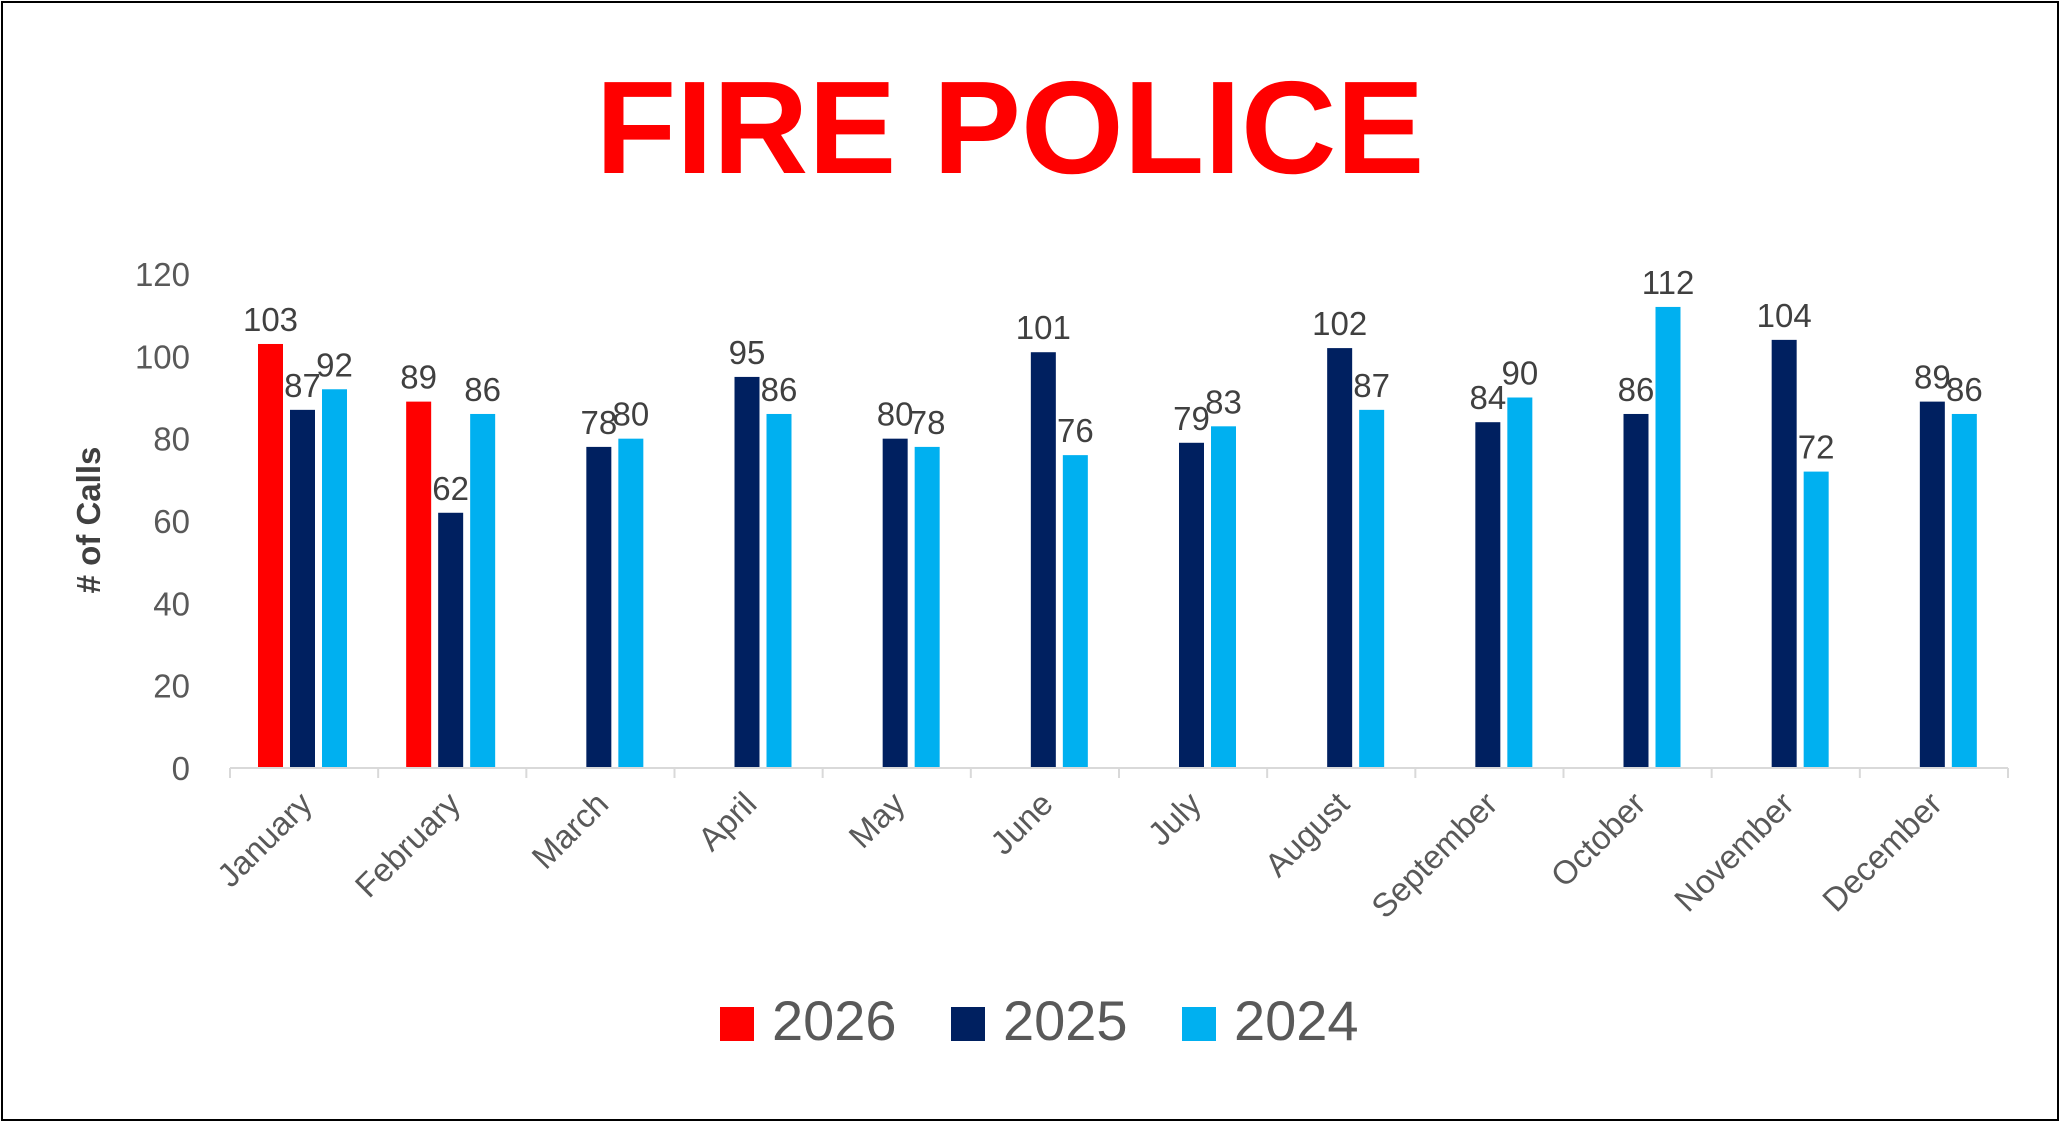  I want to click on bar-2024-december, so click(1964, 590).